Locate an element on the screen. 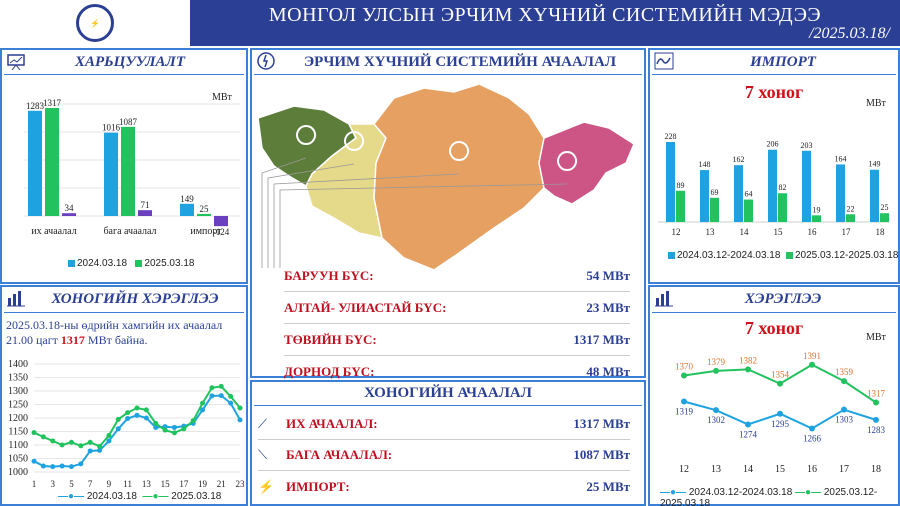 This screenshot has height=506, width=900. bar-chart-icon is located at coordinates (664, 298).